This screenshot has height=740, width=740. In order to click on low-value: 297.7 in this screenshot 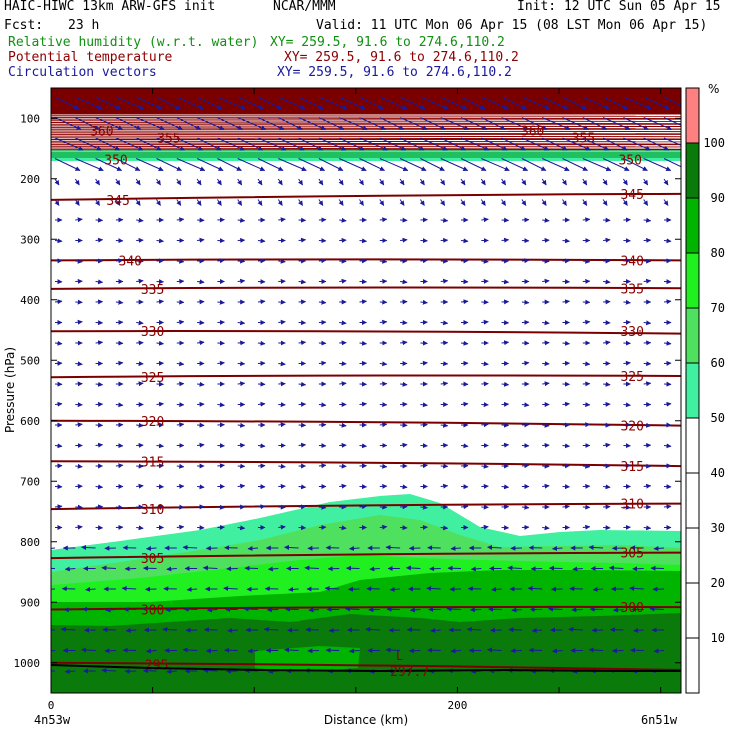, I will do `click(409, 672)`.